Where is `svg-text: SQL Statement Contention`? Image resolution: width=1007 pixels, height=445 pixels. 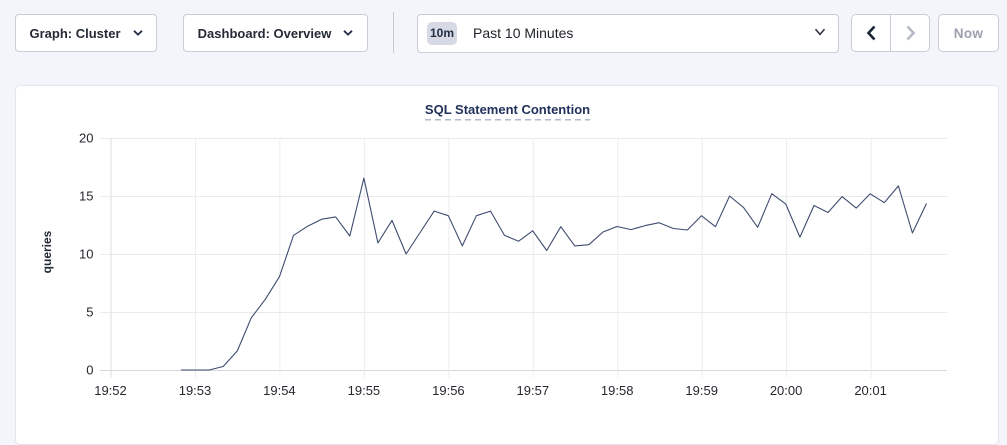 svg-text: SQL Statement Contention is located at coordinates (507, 109).